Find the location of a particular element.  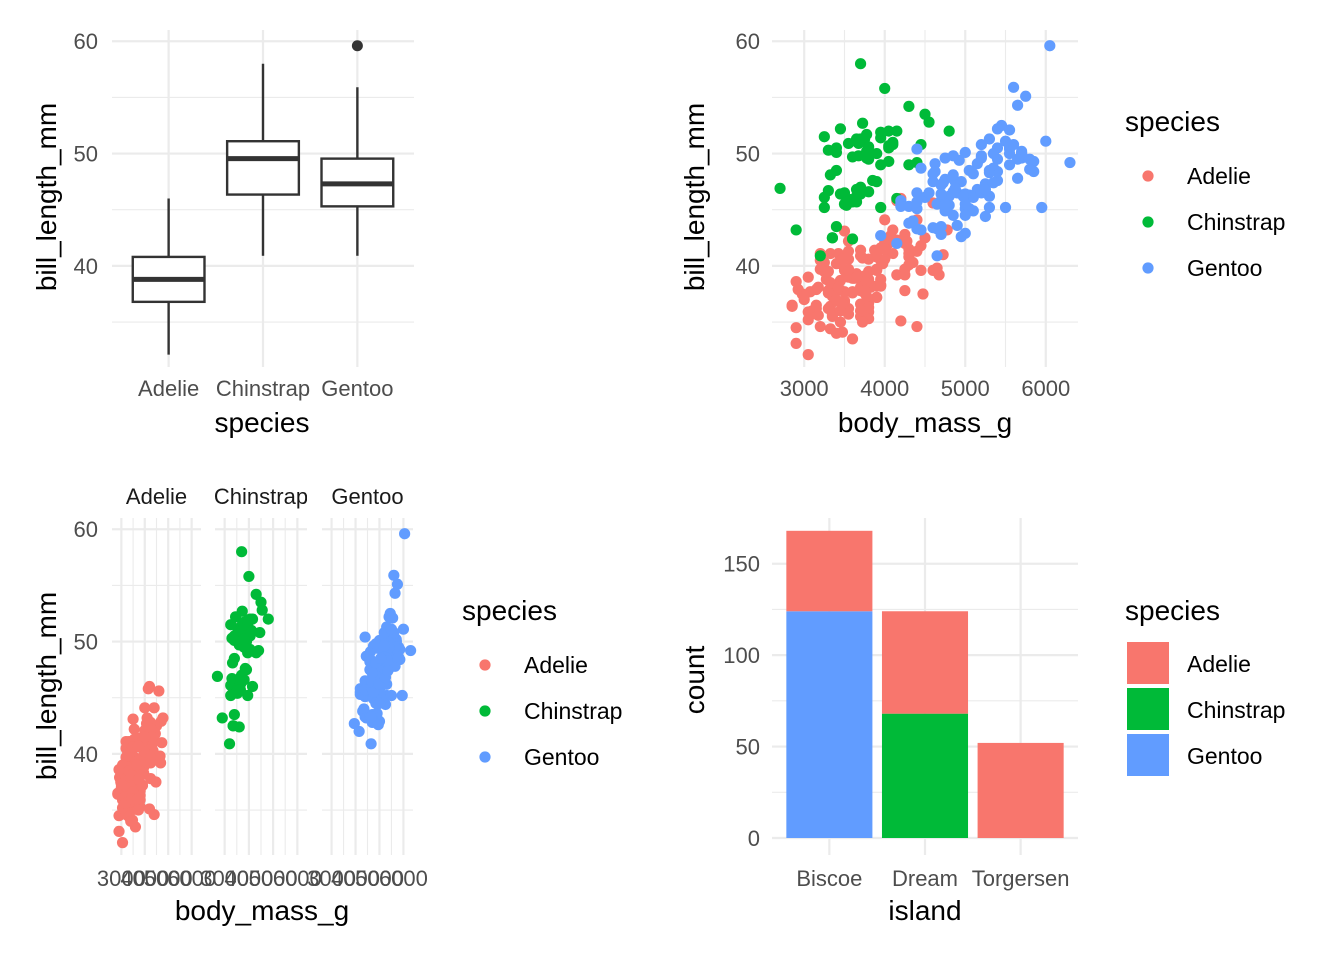

bar-stack-biscoe is located at coordinates (829, 684).